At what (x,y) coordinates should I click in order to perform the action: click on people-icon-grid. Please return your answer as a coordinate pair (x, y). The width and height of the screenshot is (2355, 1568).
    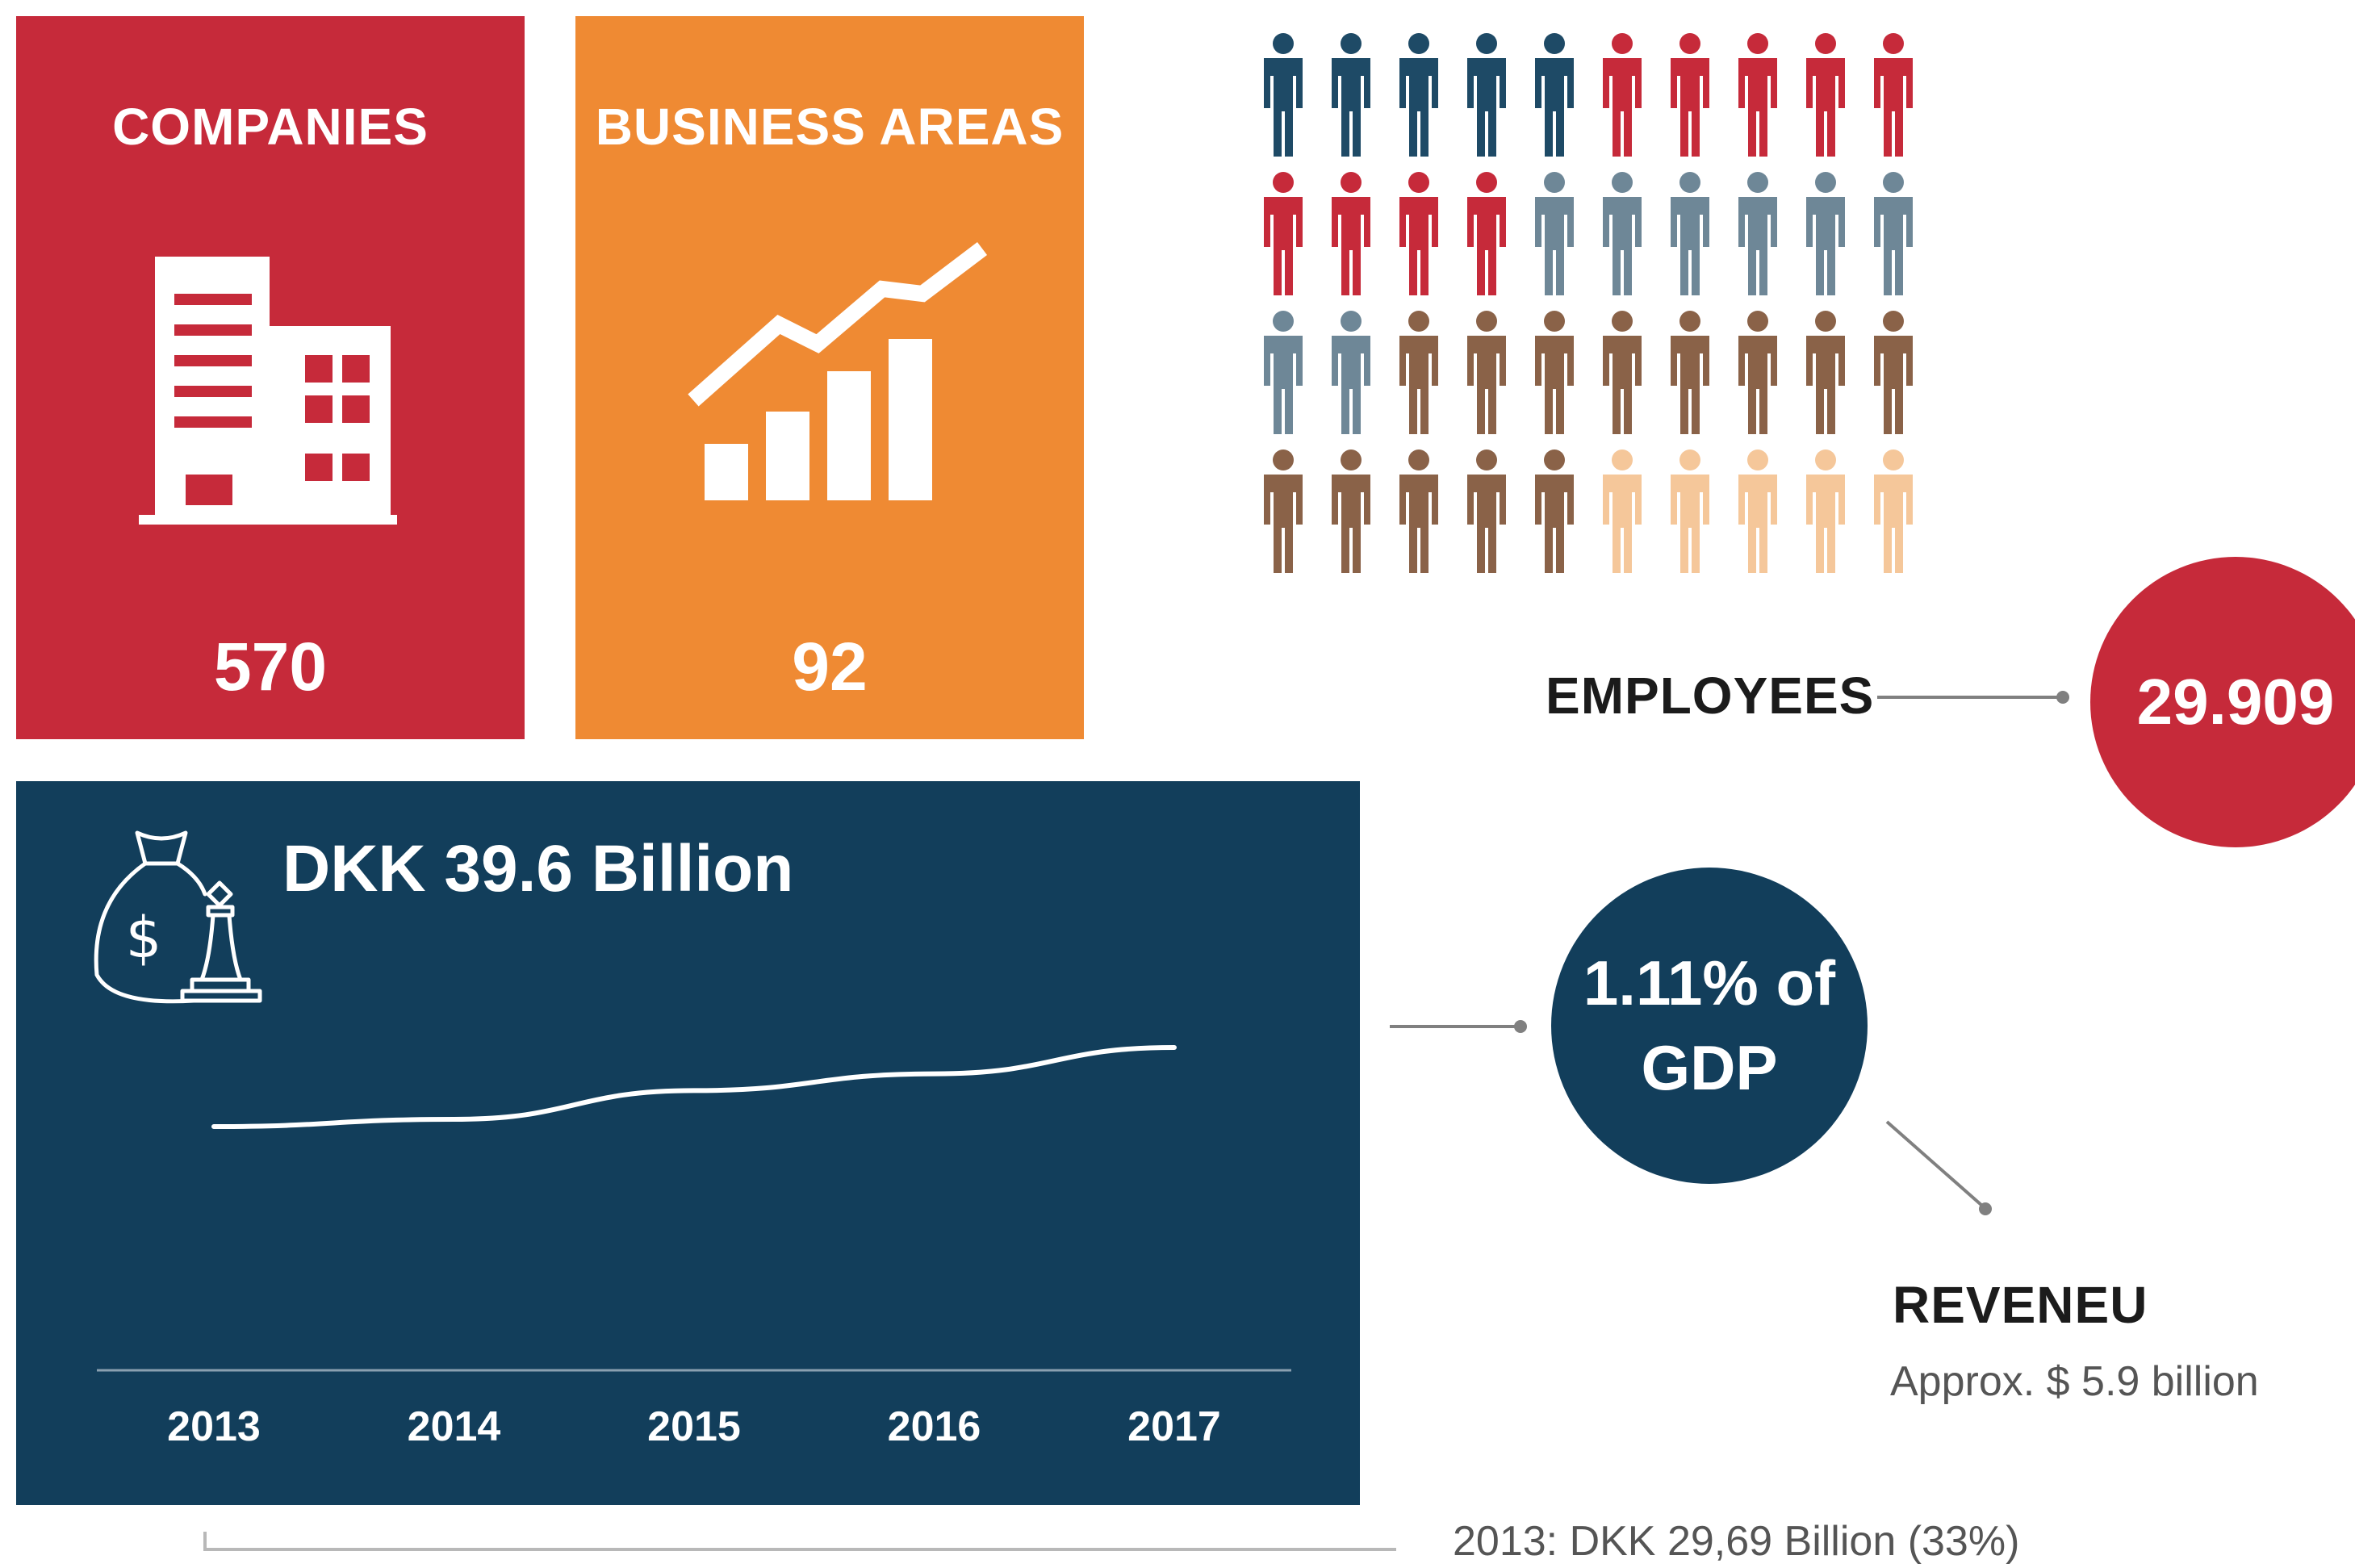
    Looking at the image, I should click on (1588, 303).